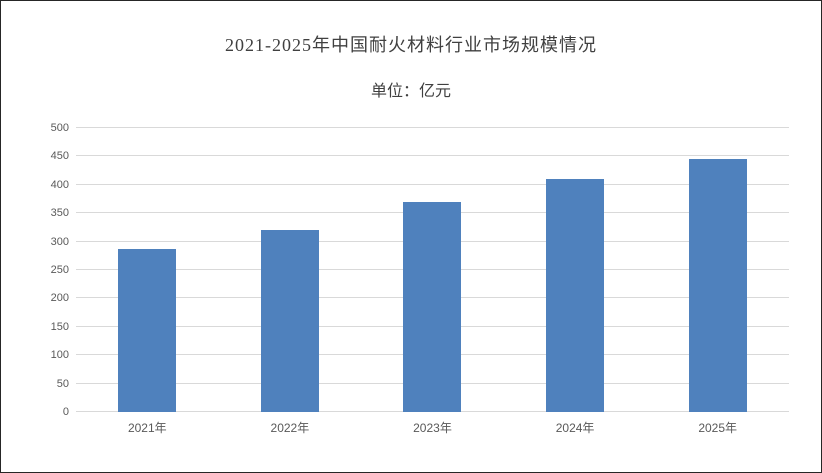 The image size is (822, 473). What do you see at coordinates (59, 184) in the screenshot?
I see `y-axis-tick-label: 400` at bounding box center [59, 184].